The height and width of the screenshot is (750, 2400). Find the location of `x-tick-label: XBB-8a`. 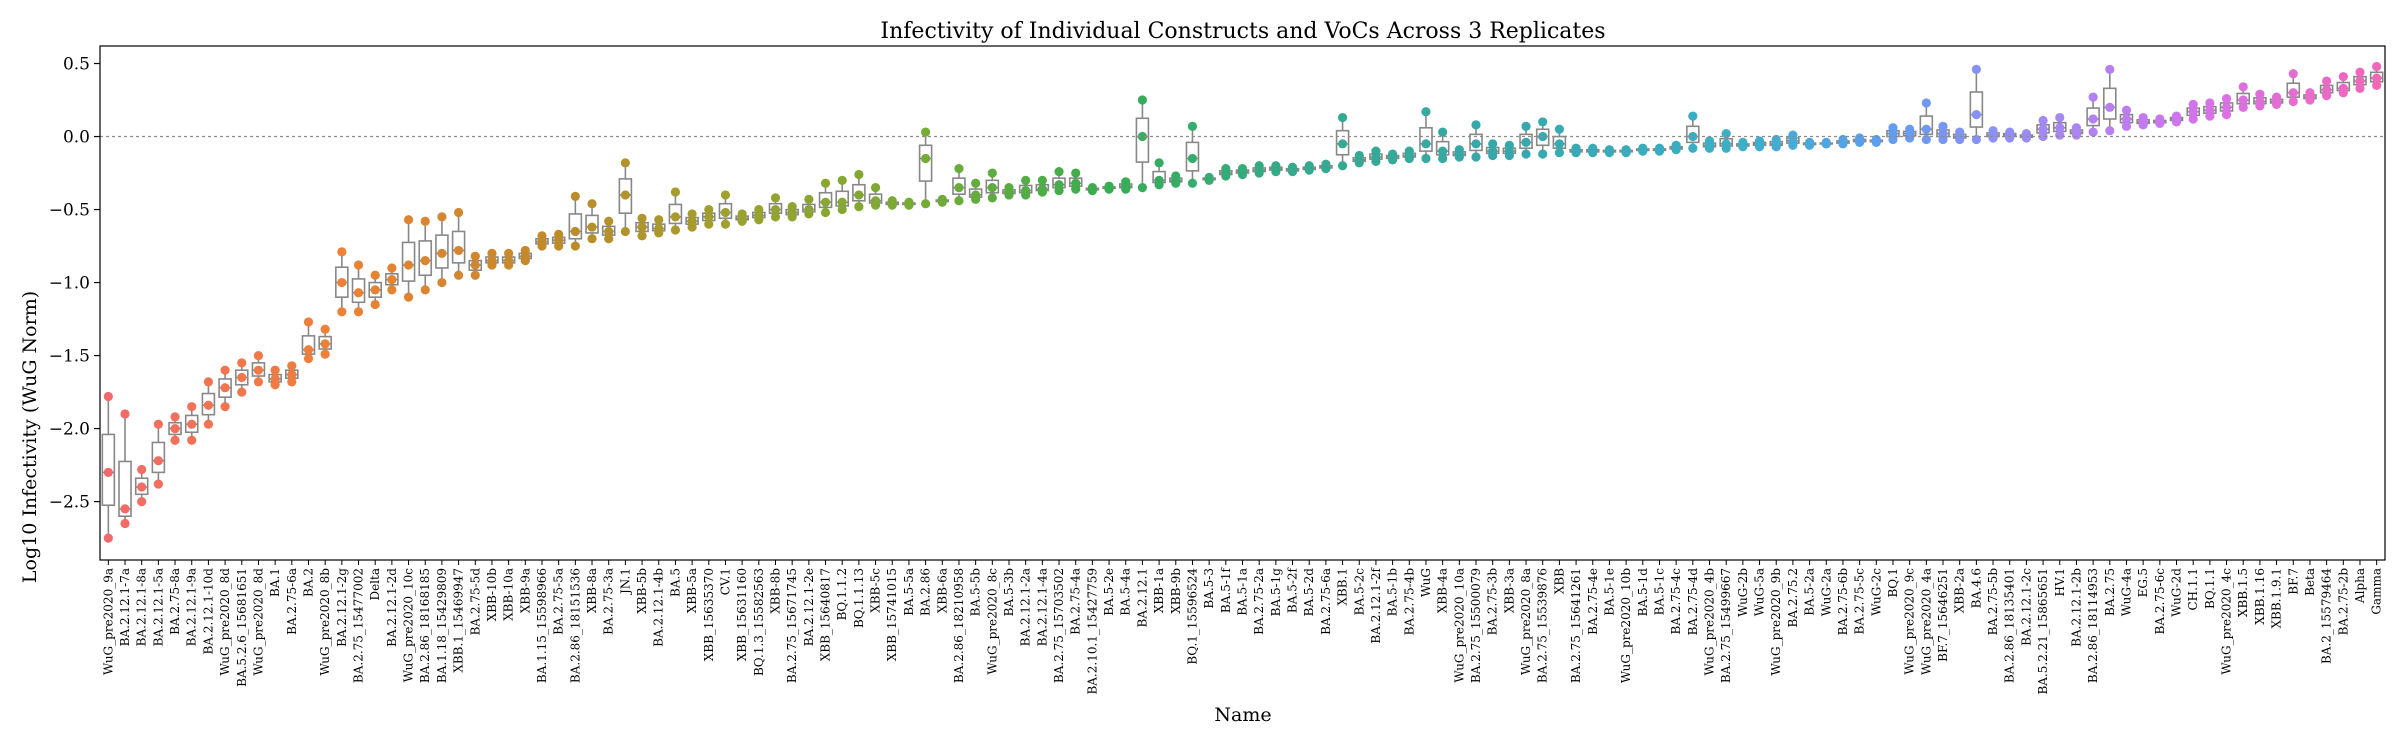

x-tick-label: XBB-8a is located at coordinates (592, 590).